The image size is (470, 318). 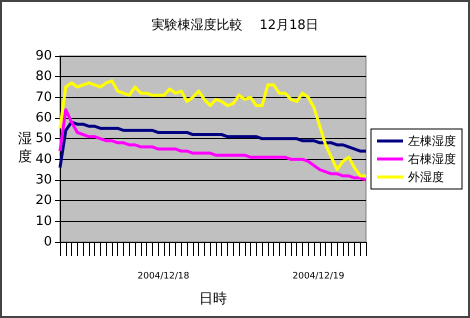 I want to click on text: 2004/12/19, so click(x=318, y=277).